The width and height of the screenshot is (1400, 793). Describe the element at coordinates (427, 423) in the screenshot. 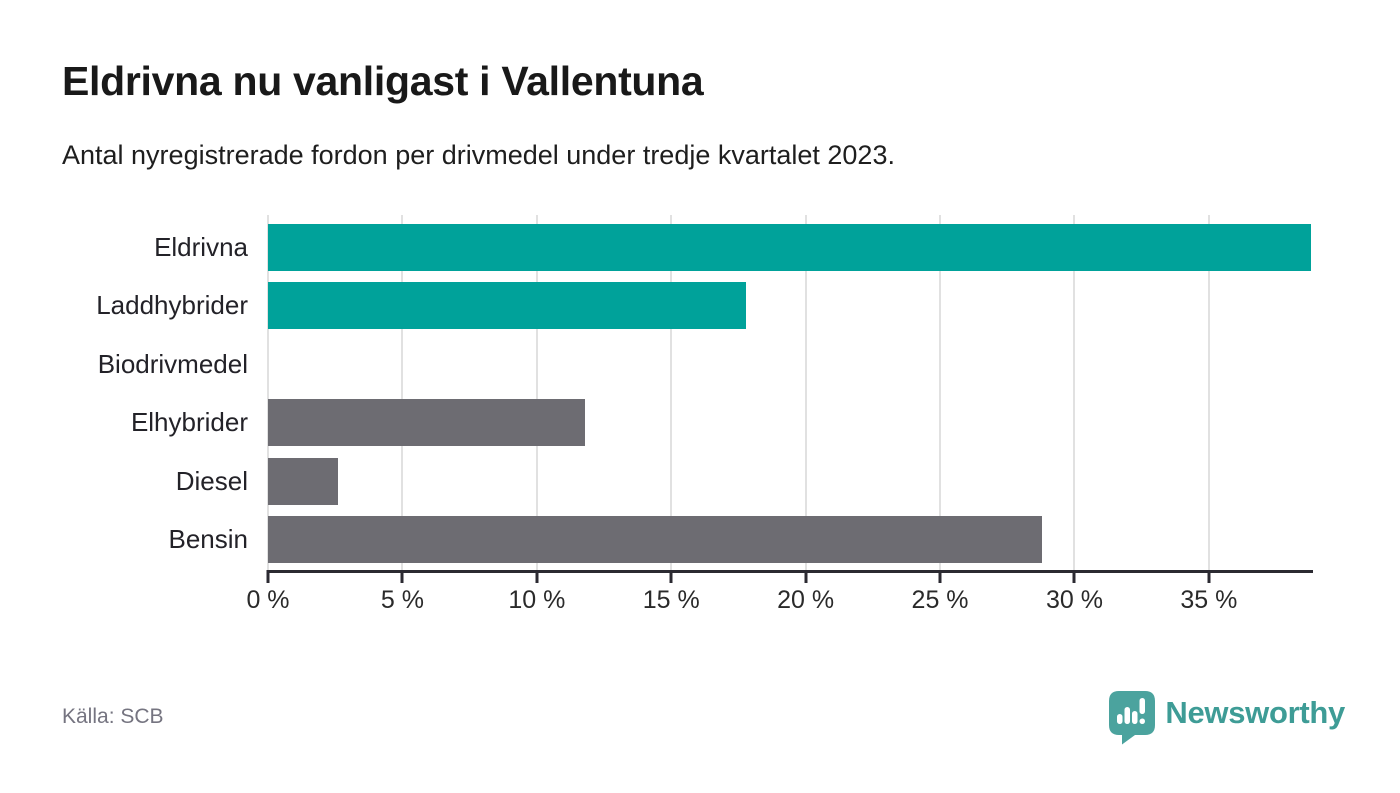

I see `bar-elhybrider` at that location.